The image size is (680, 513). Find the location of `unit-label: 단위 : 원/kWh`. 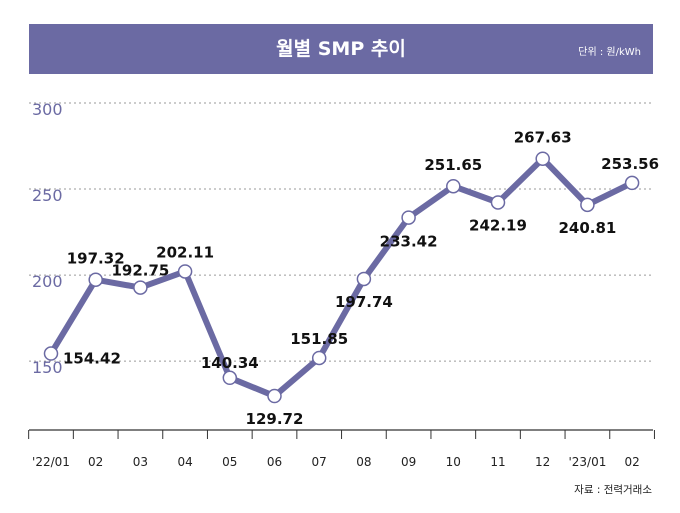

unit-label: 단위 : 원/kWh is located at coordinates (609, 52).